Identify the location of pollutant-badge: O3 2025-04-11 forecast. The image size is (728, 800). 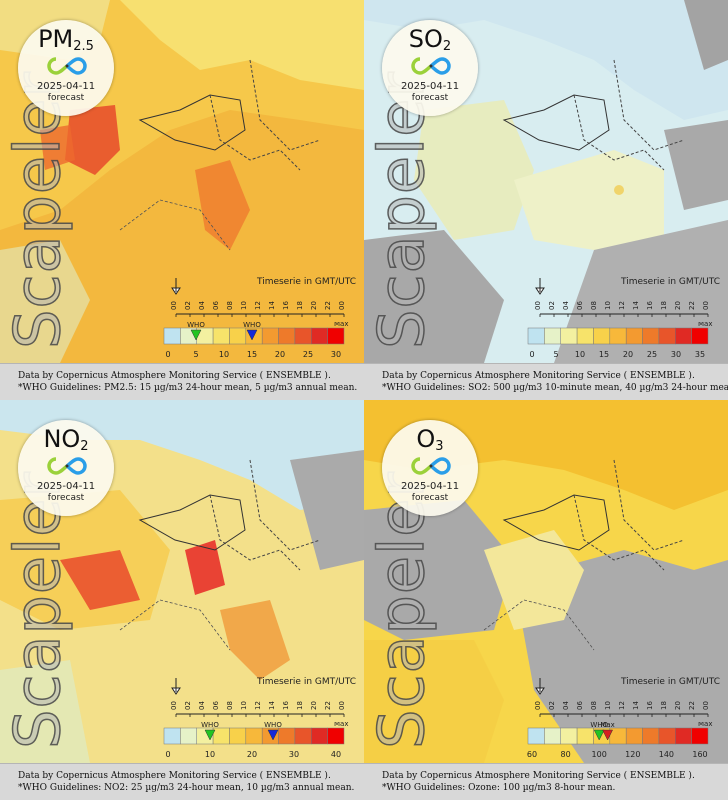
(430, 468).